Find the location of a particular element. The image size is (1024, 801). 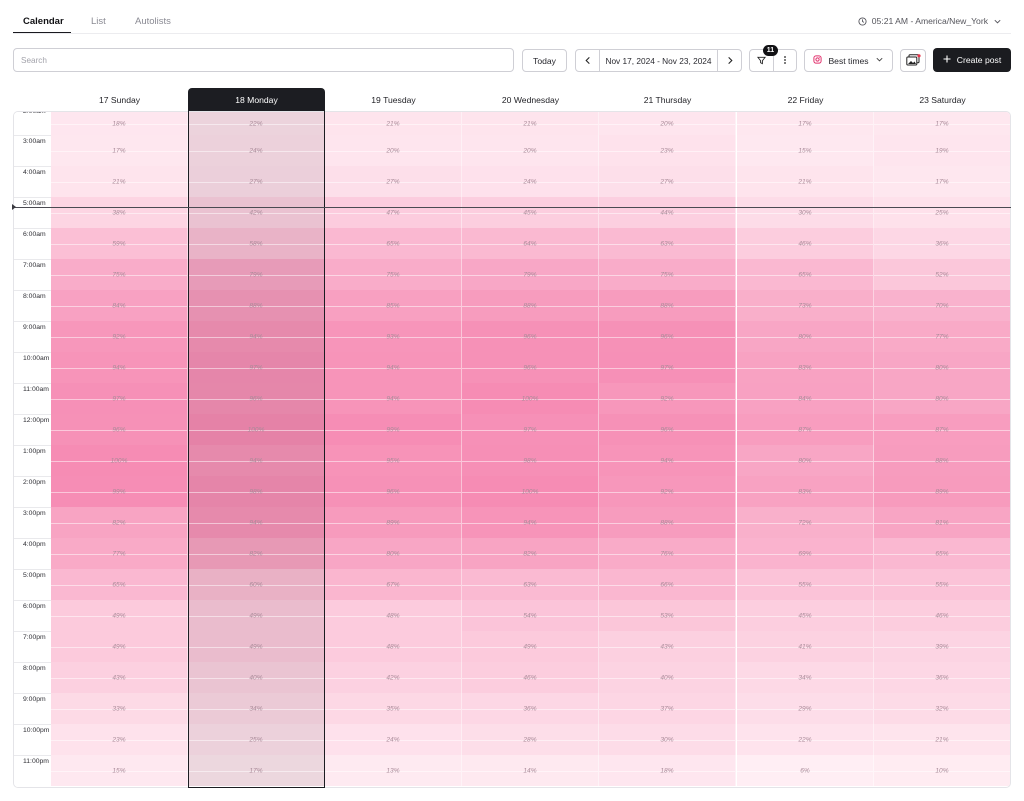

time-slot-cell: 33% is located at coordinates (119, 708).